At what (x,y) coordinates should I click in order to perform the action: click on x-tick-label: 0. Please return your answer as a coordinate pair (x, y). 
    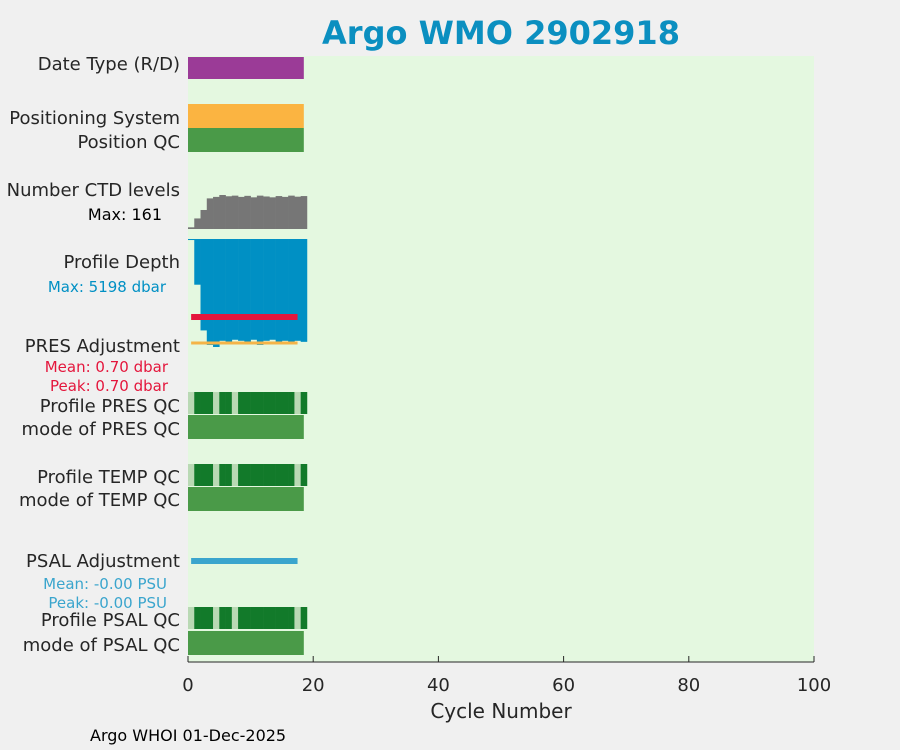
    Looking at the image, I should click on (187, 685).